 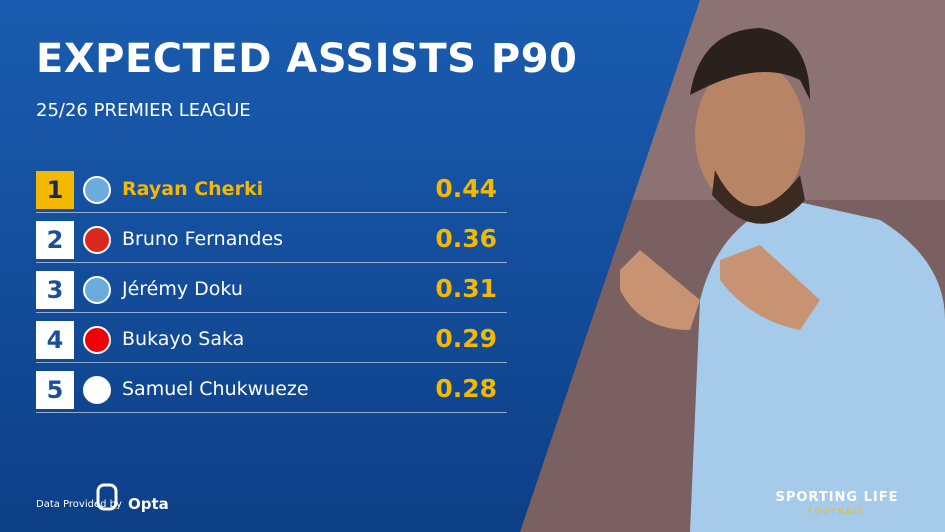 I want to click on player-name: Bruno Fernandes, so click(x=203, y=239).